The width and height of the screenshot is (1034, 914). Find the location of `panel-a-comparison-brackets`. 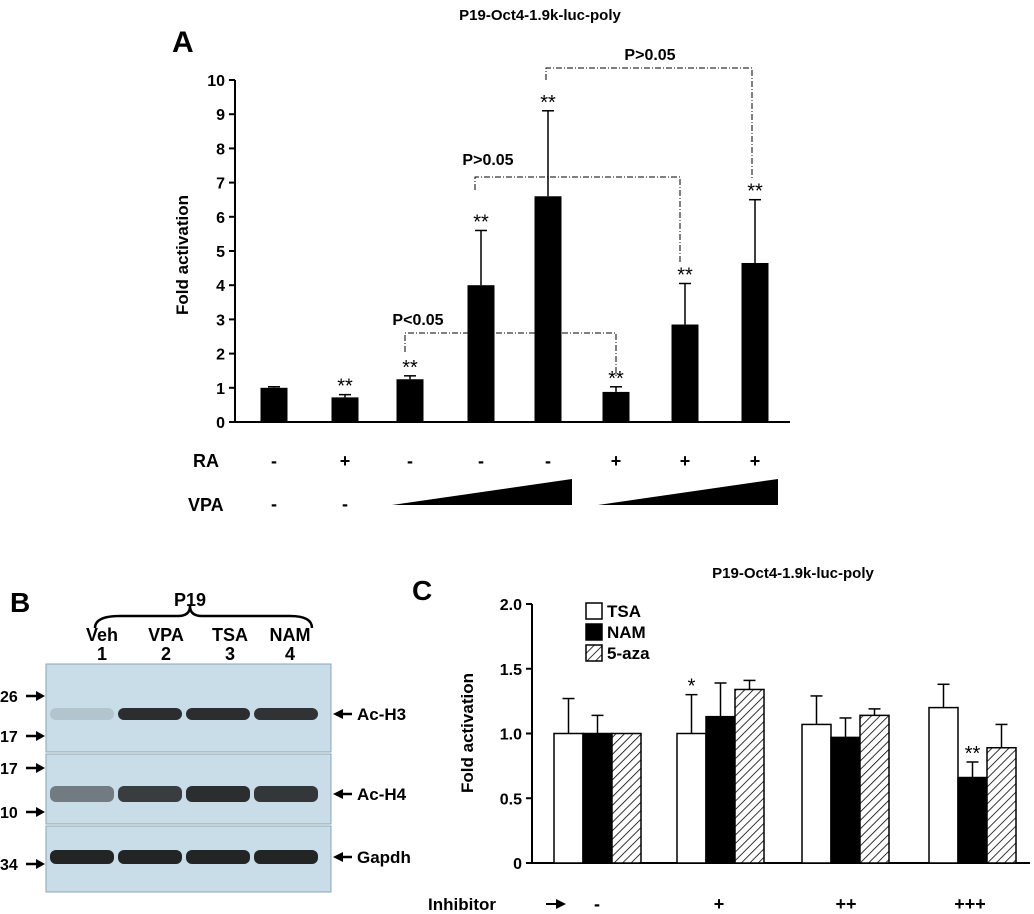

panel-a-comparison-brackets is located at coordinates (578, 222).